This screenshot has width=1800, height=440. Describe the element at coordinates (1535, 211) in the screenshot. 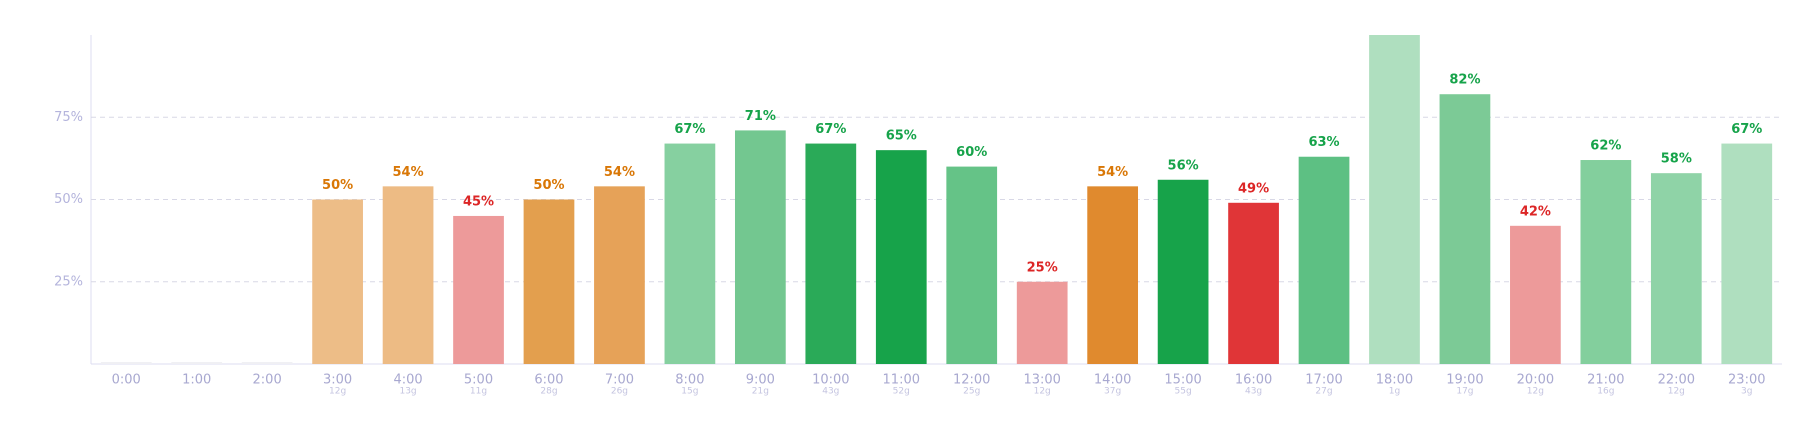

I see `value-label: 42%` at that location.